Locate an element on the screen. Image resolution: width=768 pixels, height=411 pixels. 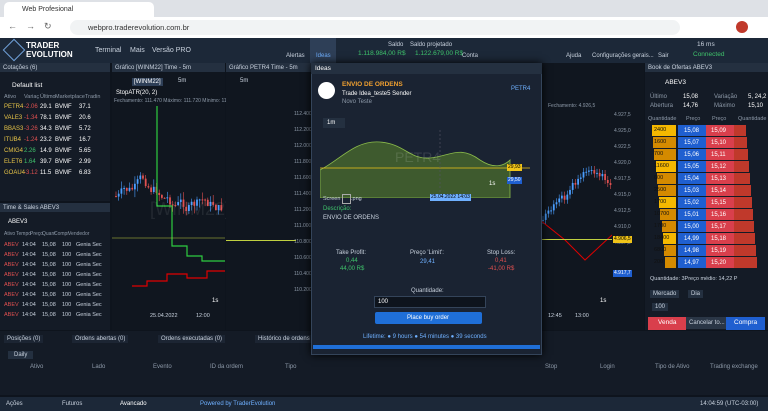
price-axis-label: 4.927,5 is located at coordinates (622, 115).